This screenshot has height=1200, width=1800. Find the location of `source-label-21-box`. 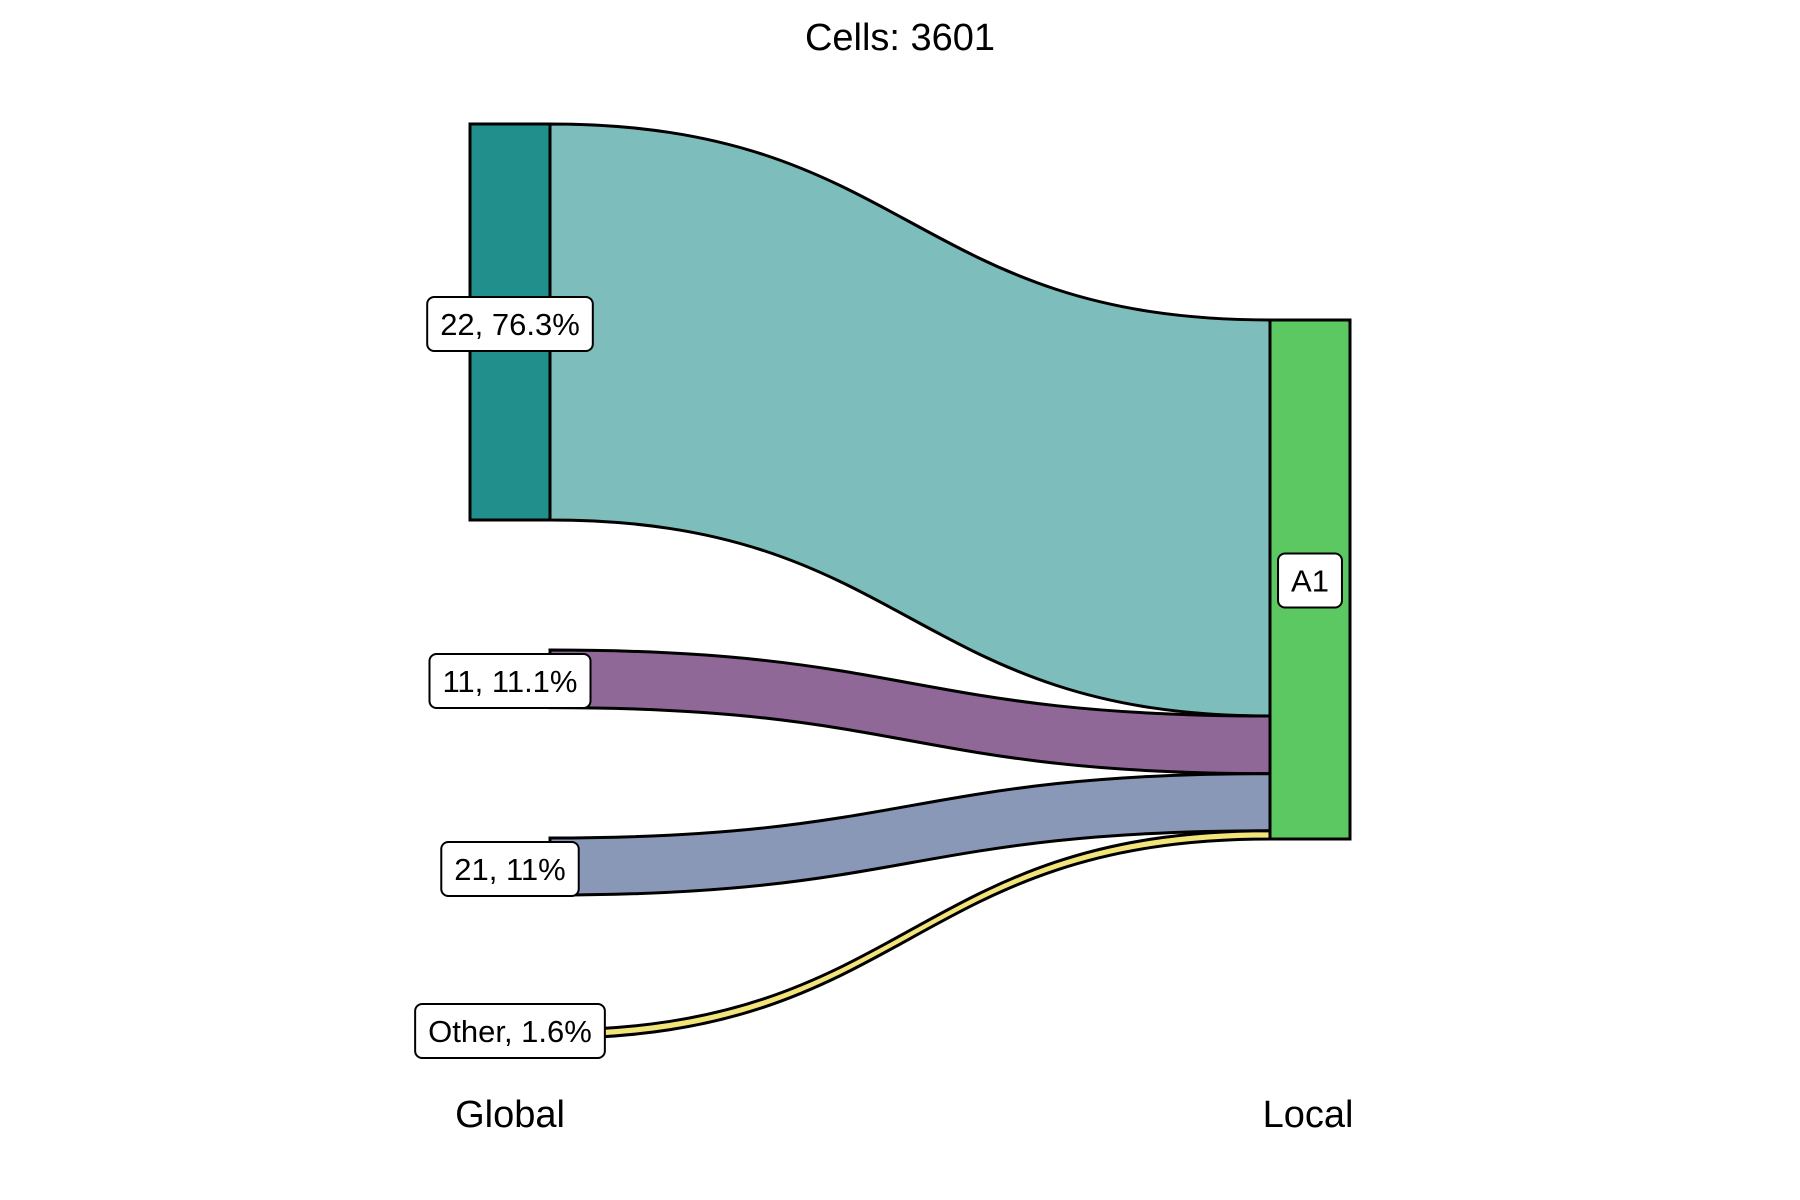

source-label-21-box is located at coordinates (510, 869).